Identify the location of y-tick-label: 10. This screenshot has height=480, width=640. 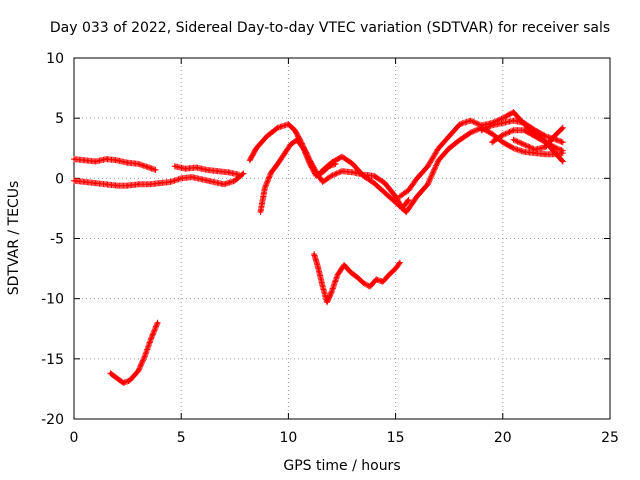
(55, 59).